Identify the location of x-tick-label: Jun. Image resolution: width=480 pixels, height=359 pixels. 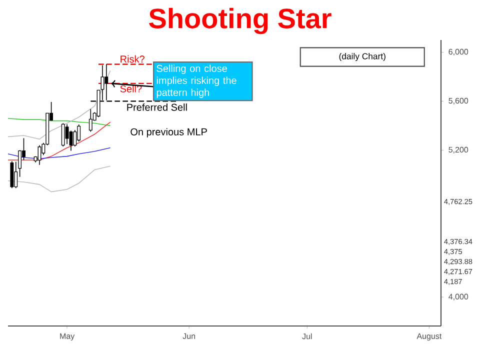
(188, 336).